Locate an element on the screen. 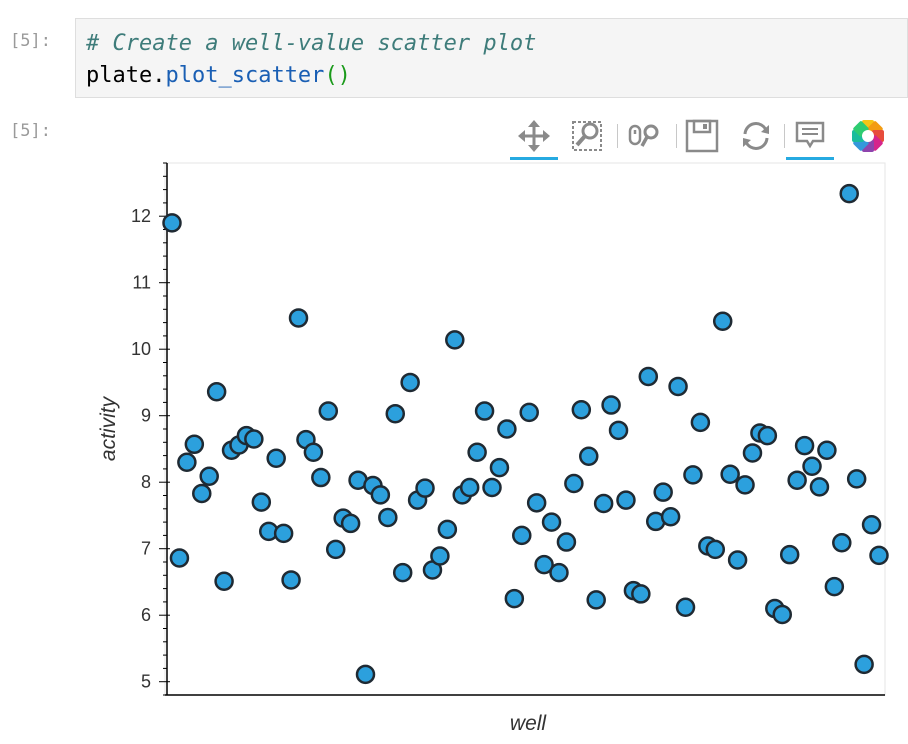 Image resolution: width=908 pixels, height=744 pixels. y-tick-label: 12 is located at coordinates (141, 216).